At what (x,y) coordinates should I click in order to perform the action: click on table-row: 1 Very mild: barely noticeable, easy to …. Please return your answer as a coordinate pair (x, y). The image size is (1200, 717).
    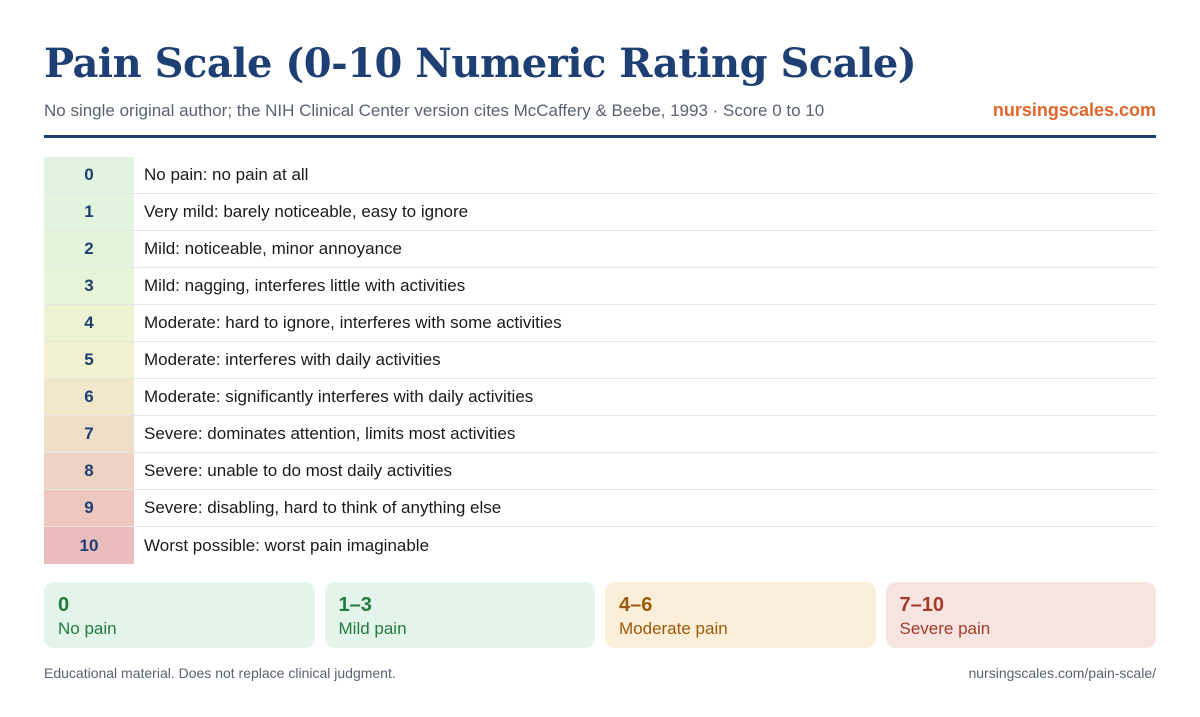
    Looking at the image, I should click on (600, 212).